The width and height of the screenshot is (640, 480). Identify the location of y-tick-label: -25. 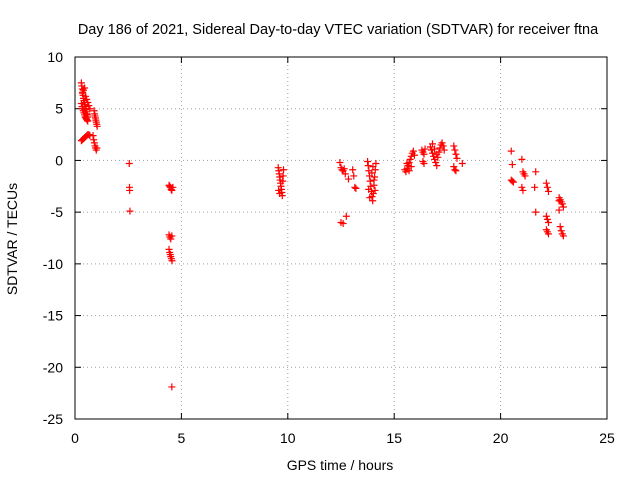
(53, 419).